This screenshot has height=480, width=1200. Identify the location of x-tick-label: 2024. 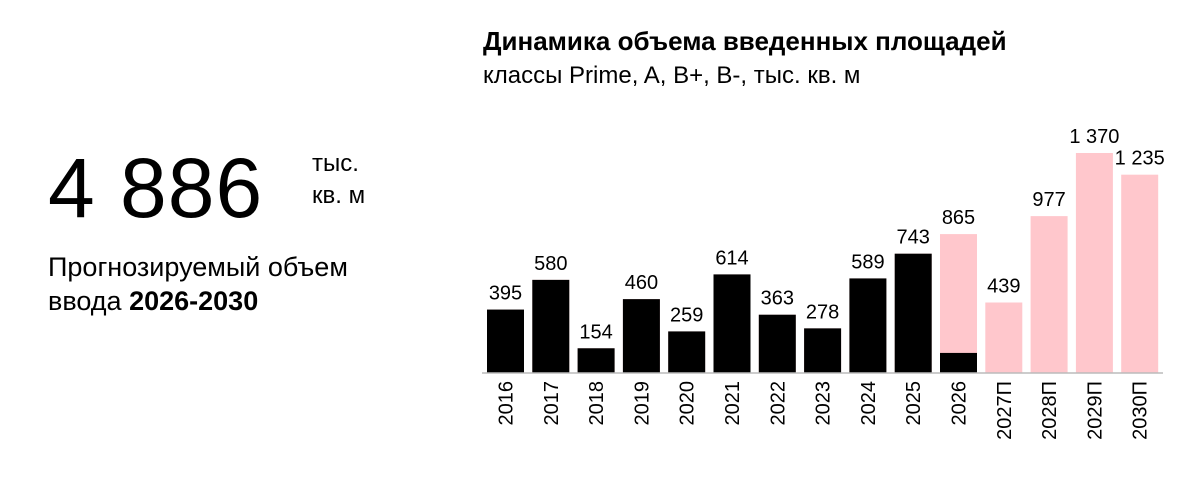
(869, 403).